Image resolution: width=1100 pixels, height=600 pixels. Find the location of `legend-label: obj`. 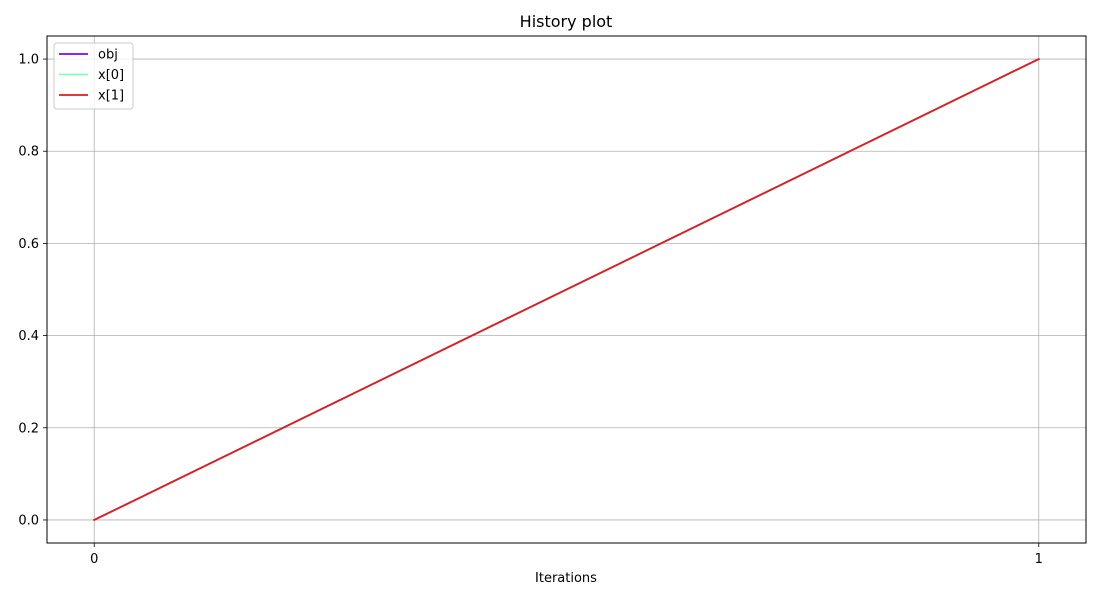

legend-label: obj is located at coordinates (108, 55).